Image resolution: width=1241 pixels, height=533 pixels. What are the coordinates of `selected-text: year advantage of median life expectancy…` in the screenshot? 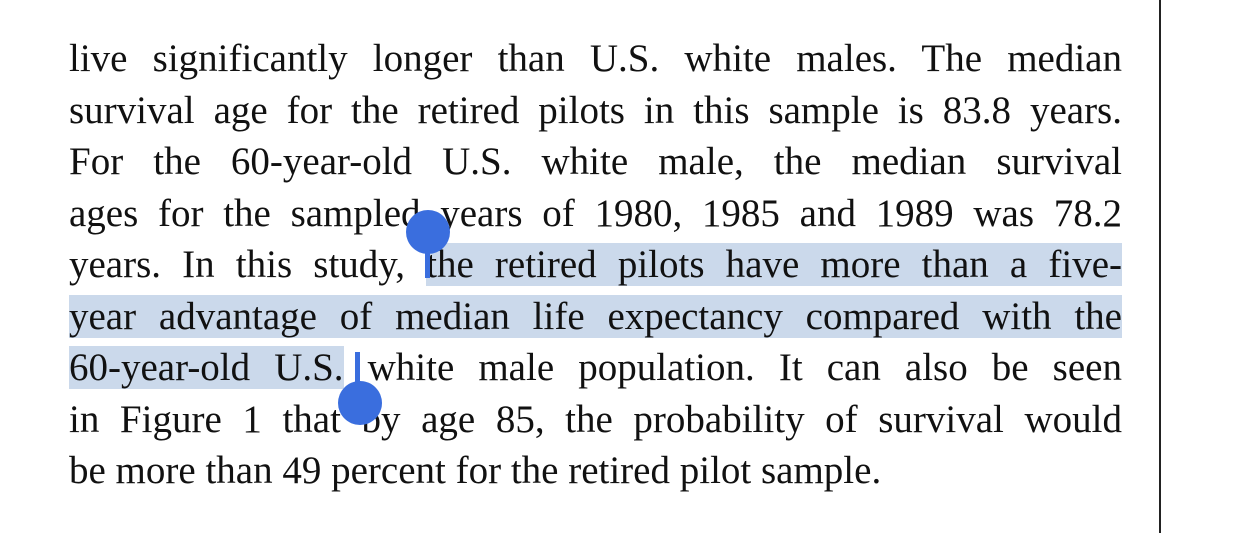 It's located at (595, 316).